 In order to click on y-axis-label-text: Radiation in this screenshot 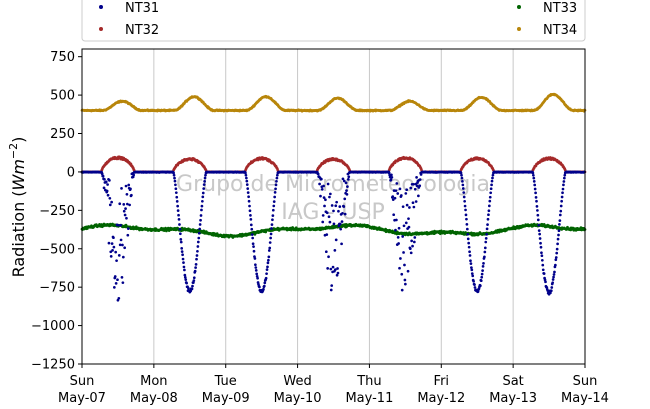, I will do `click(18, 240)`.